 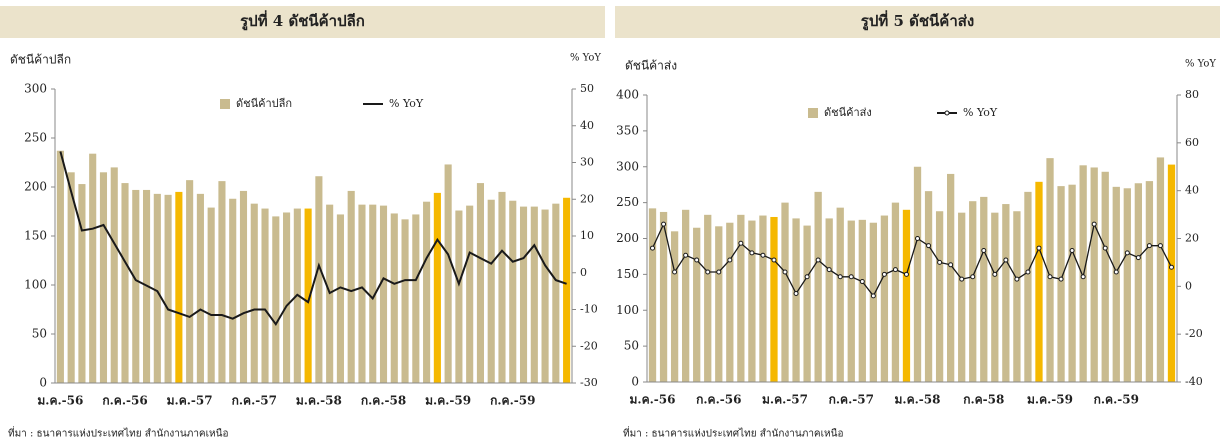 What do you see at coordinates (627, 310) in the screenshot?
I see `y-tick-label: 100` at bounding box center [627, 310].